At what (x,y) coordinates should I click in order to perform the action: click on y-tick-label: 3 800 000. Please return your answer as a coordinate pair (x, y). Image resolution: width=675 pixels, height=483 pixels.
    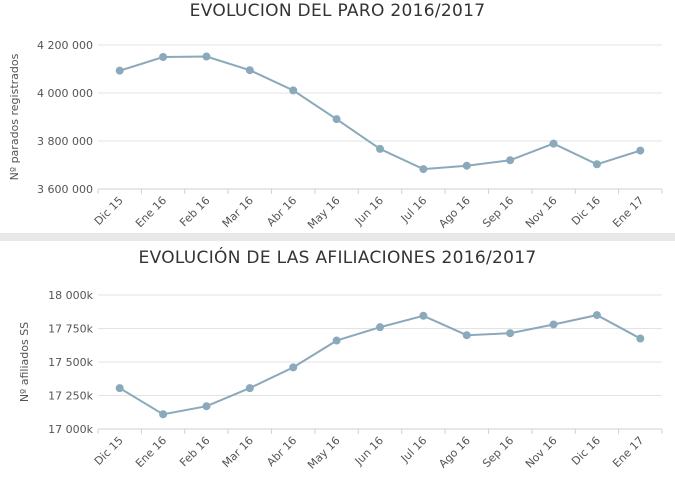
    Looking at the image, I should click on (65, 141).